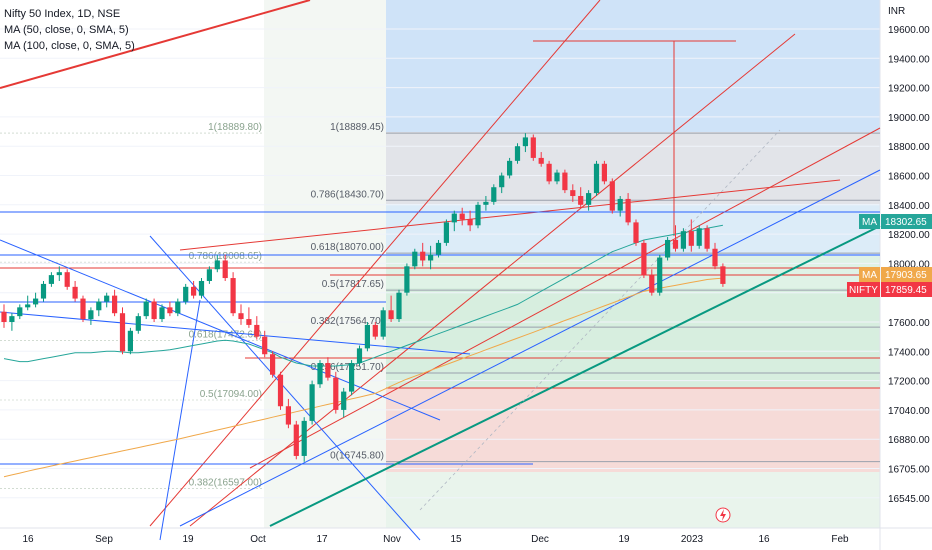 This screenshot has width=932, height=550. I want to click on currency-label: INR, so click(896, 11).